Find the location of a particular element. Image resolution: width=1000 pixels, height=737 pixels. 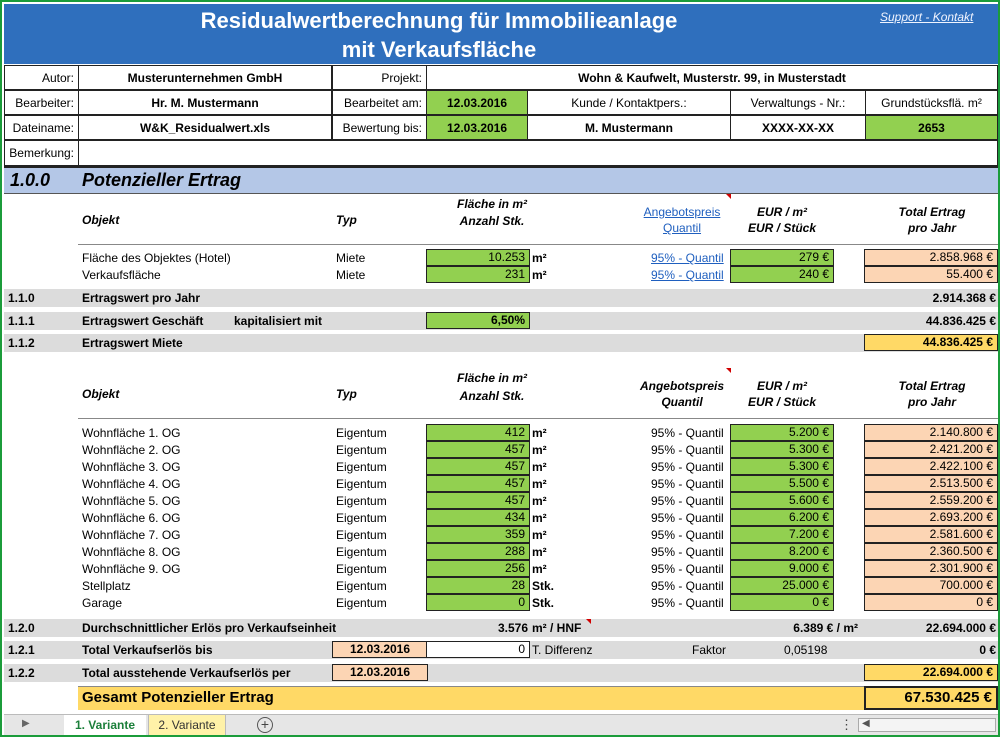

r122-date: 12.03.2016 is located at coordinates (380, 672).